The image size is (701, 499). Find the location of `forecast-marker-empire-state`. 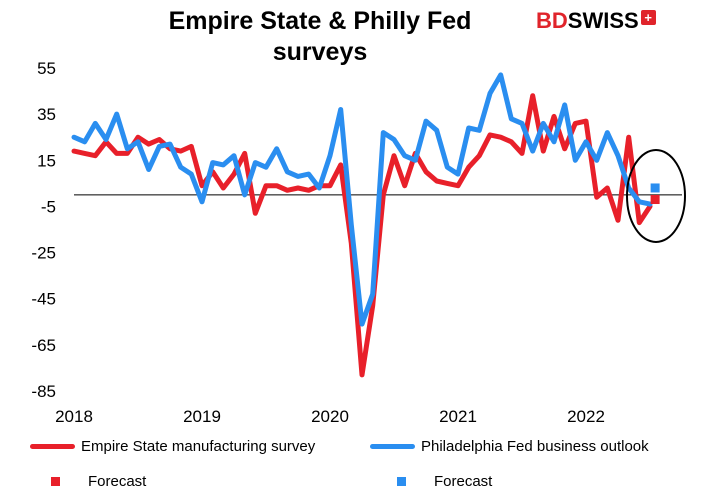

forecast-marker-empire-state is located at coordinates (655, 200).